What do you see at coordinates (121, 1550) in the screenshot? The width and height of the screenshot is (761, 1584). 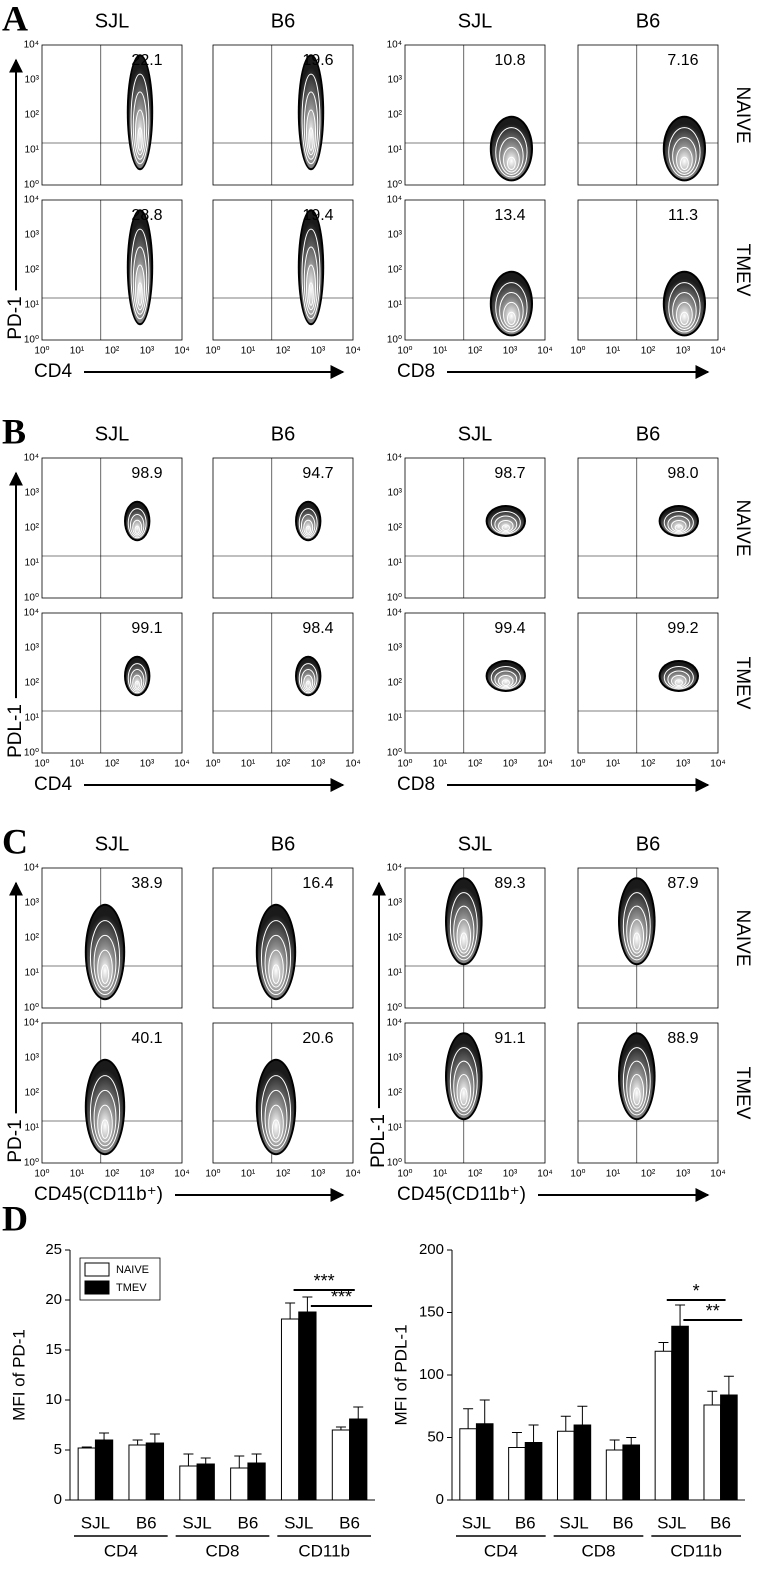 I see `group-label: CD4` at bounding box center [121, 1550].